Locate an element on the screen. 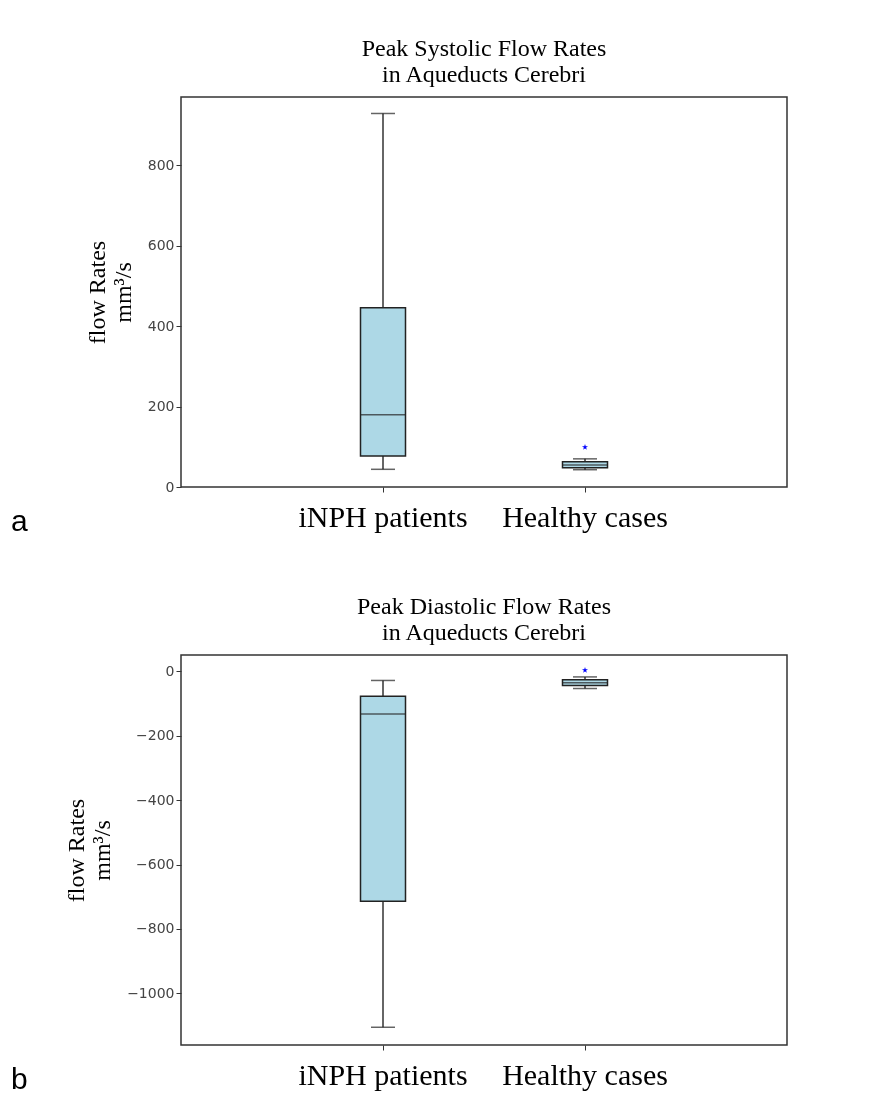 This screenshot has height=1119, width=883. y-tick-label: −400 is located at coordinates (155, 799).